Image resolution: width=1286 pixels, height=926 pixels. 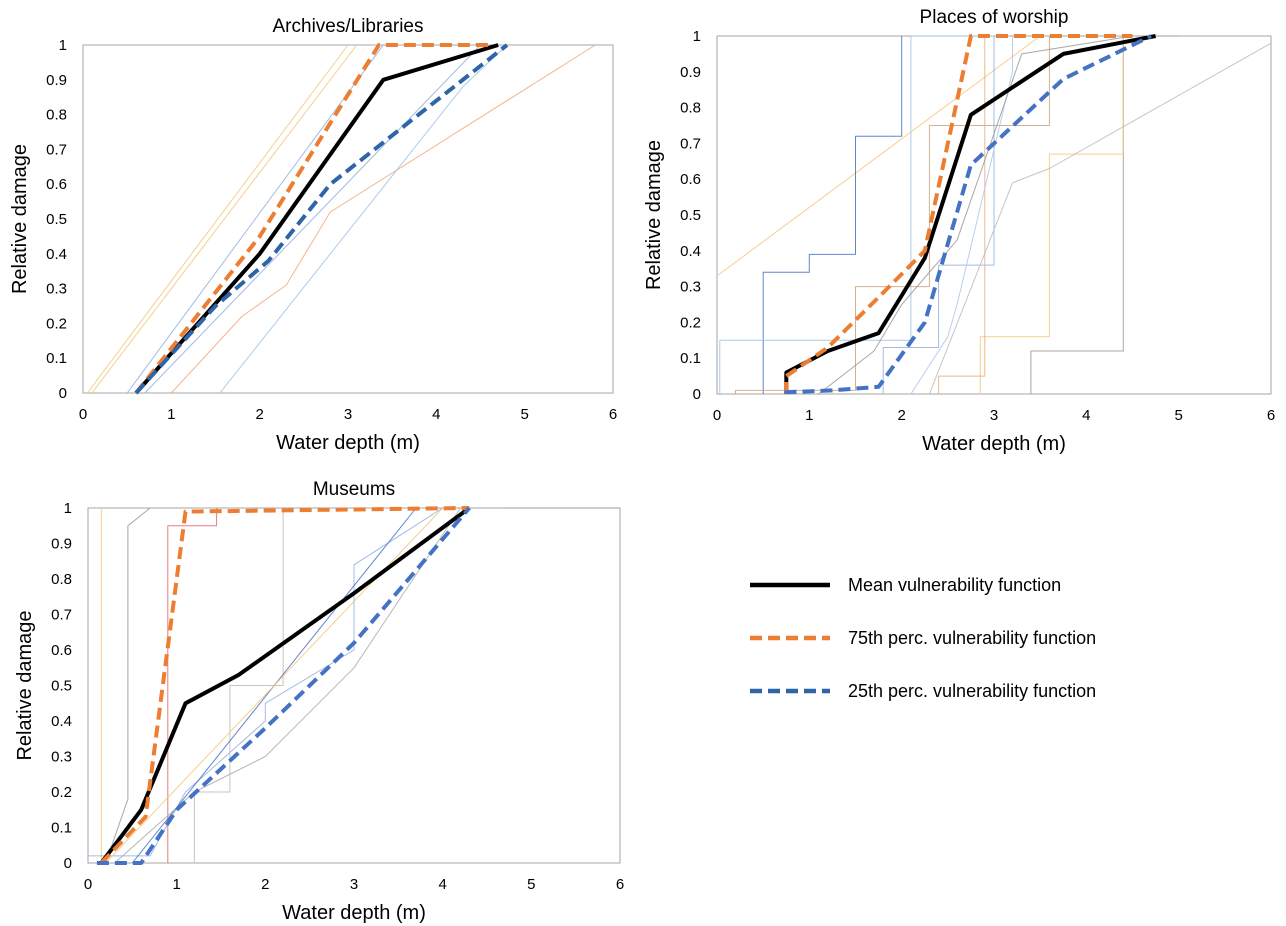 What do you see at coordinates (348, 443) in the screenshot?
I see `x-axis-label-archives: Water depth (m)` at bounding box center [348, 443].